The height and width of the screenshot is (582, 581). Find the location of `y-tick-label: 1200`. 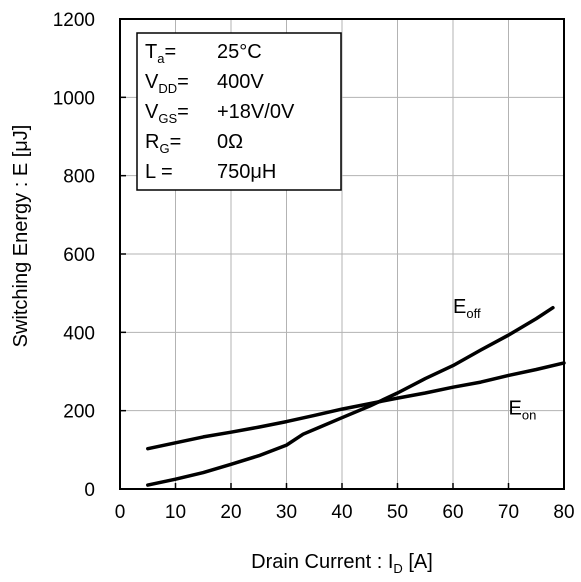

y-tick-label: 1200 is located at coordinates (74, 20).